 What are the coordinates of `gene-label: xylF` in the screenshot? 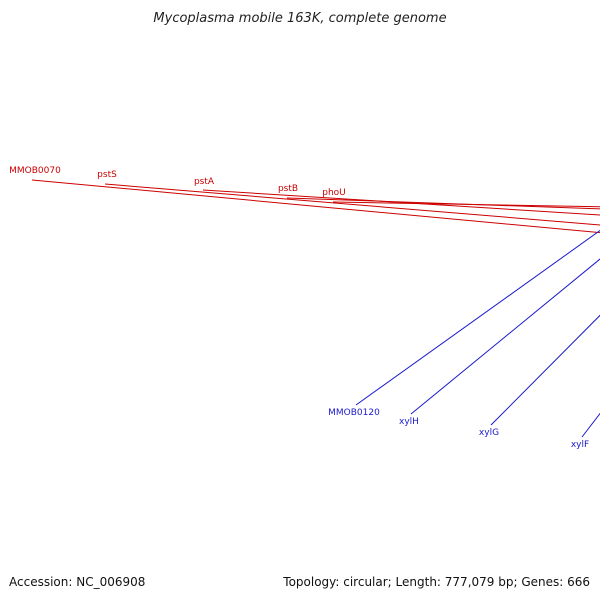 It's located at (580, 445).